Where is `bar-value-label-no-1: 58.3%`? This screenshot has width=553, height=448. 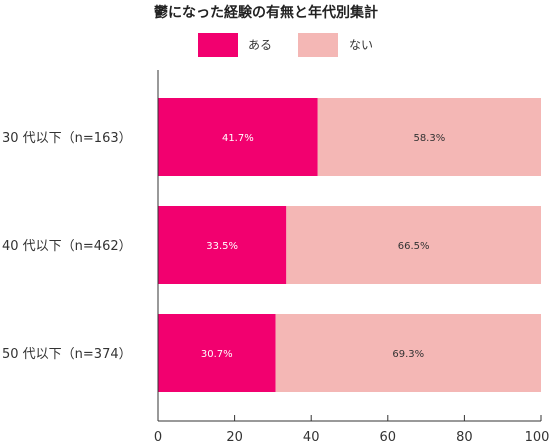 bar-value-label-no-1: 58.3% is located at coordinates (429, 138).